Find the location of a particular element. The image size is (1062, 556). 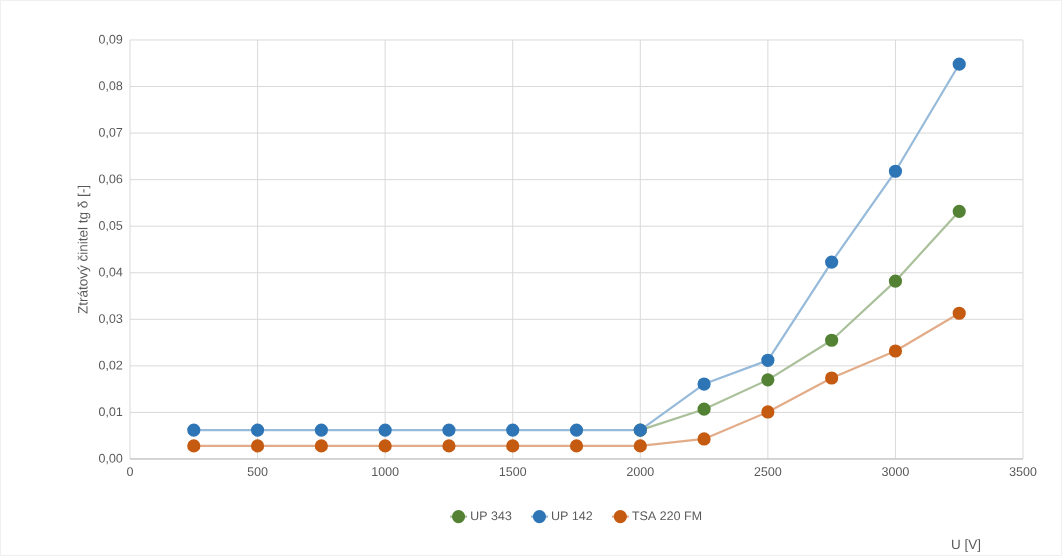

x-tick-label: 1500 is located at coordinates (513, 472).